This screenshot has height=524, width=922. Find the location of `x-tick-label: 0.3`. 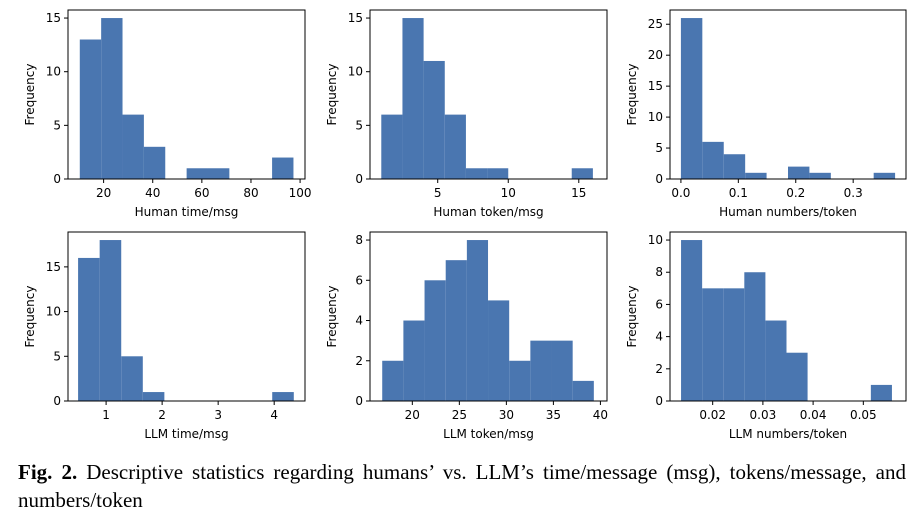

x-tick-label: 0.3 is located at coordinates (853, 193).